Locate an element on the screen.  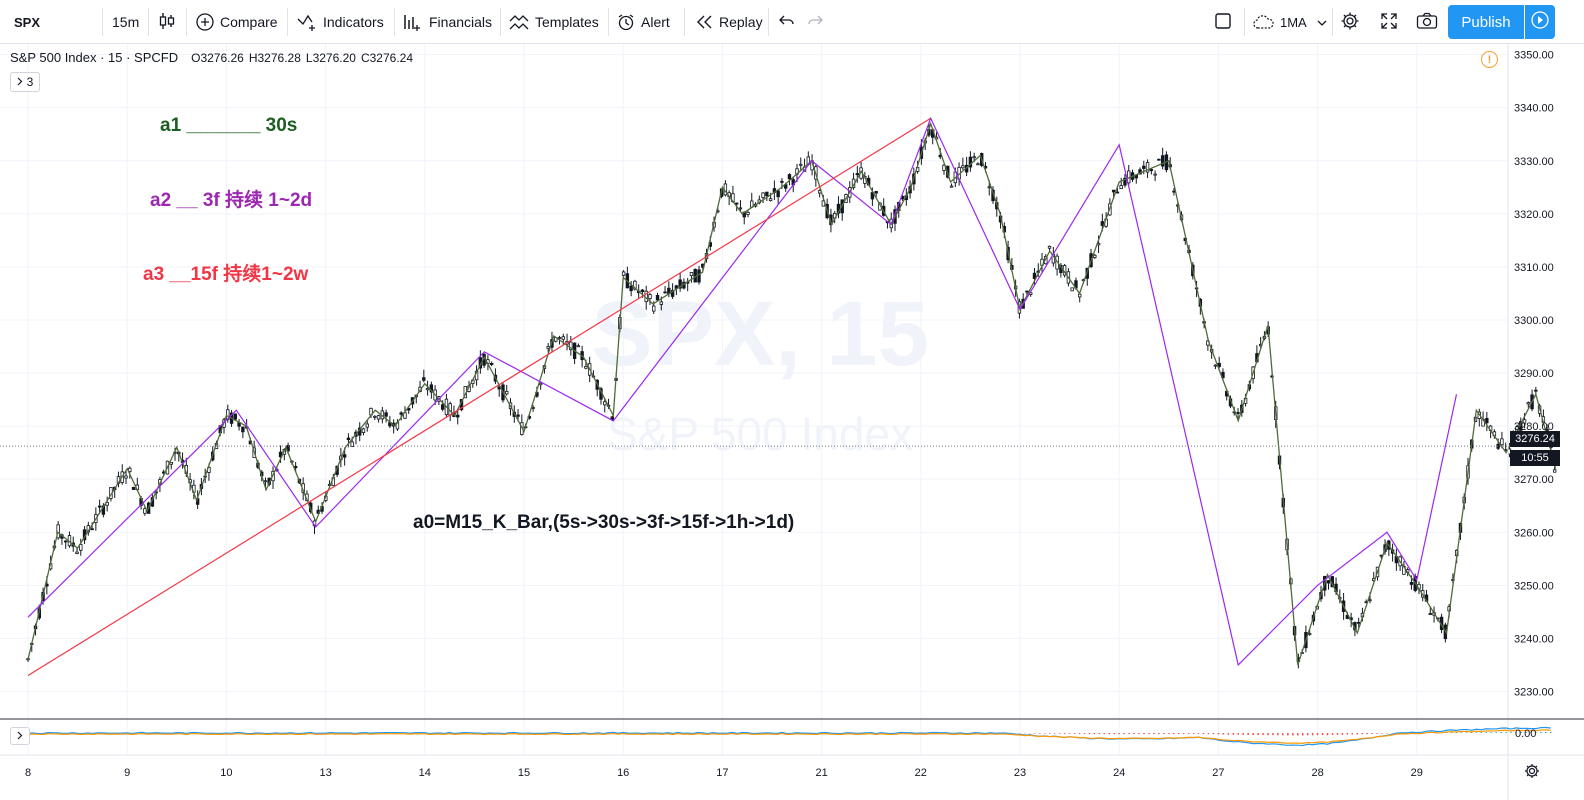
indicators-button: Indicators is located at coordinates (340, 22).